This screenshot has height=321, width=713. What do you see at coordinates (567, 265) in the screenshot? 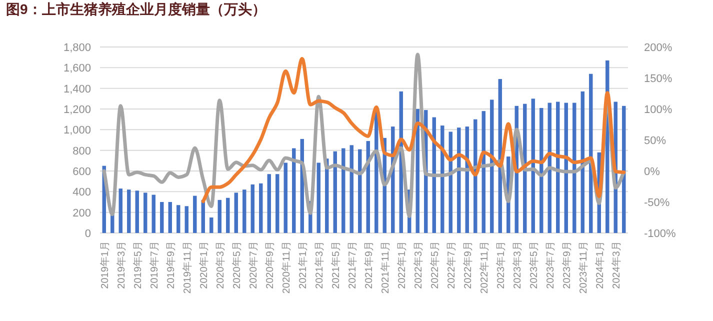
I see `x-tick-label: 2023年9月` at bounding box center [567, 265].